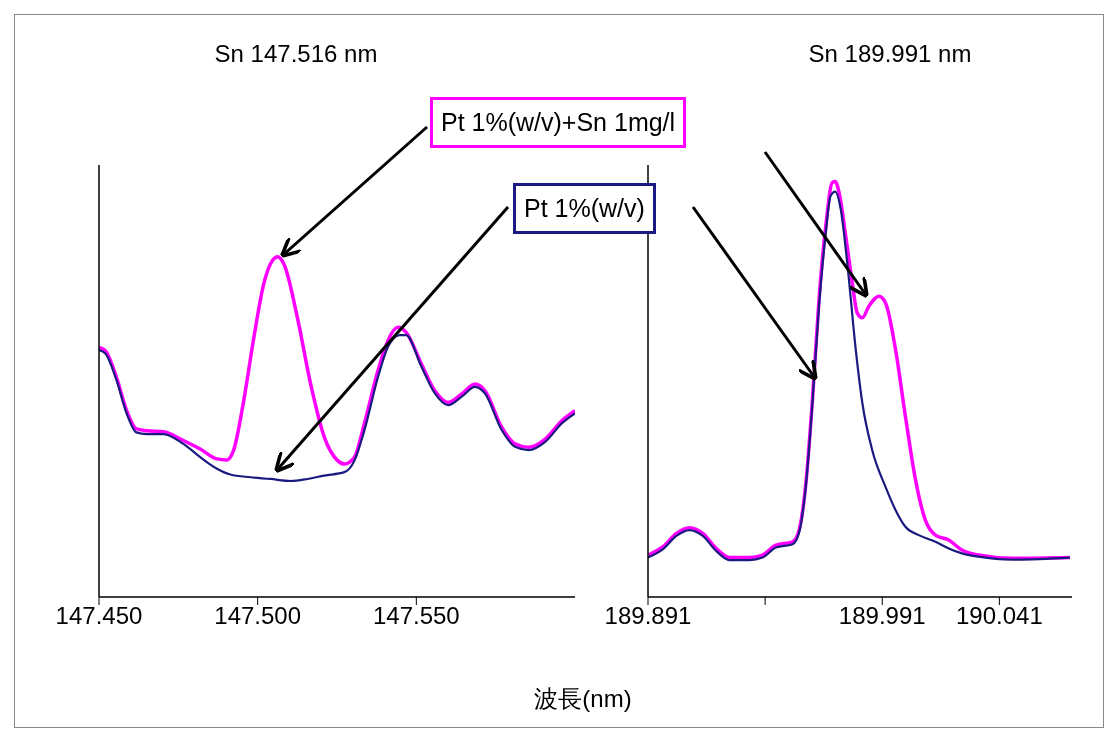 This screenshot has width=1118, height=738. Describe the element at coordinates (890, 54) in the screenshot. I see `chart-title: Sn 189.991 nm` at that location.